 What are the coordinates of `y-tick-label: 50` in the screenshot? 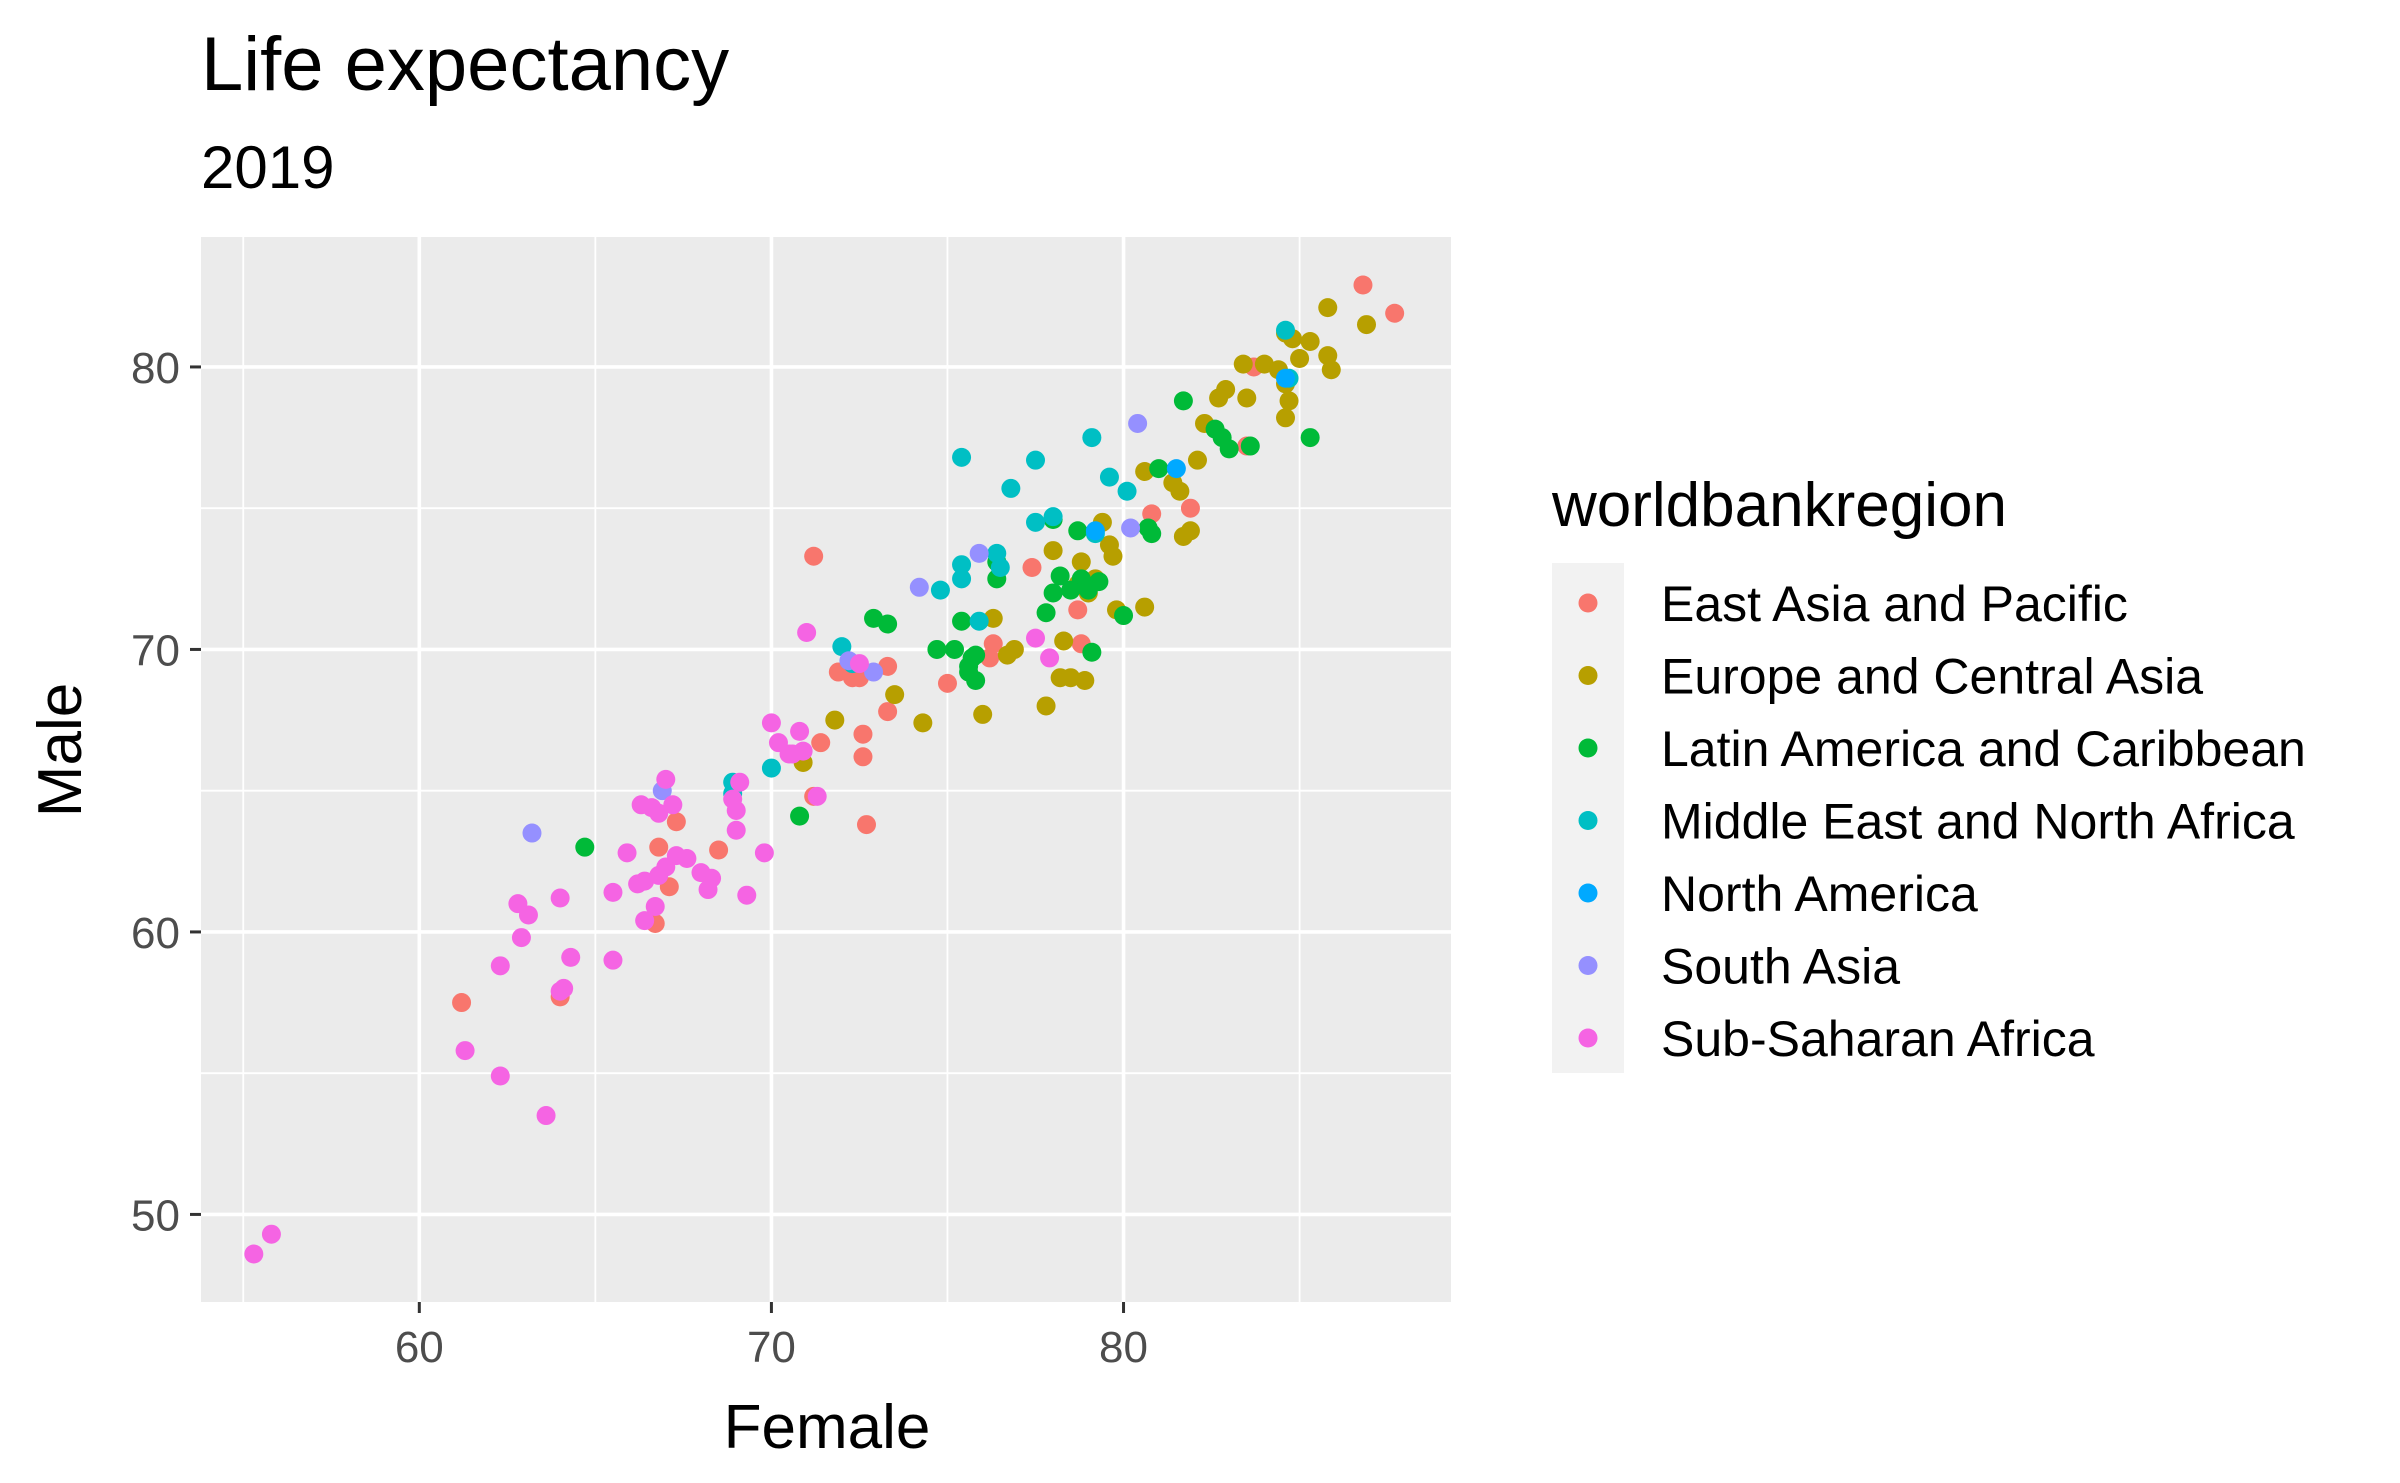 It's located at (155, 1215).